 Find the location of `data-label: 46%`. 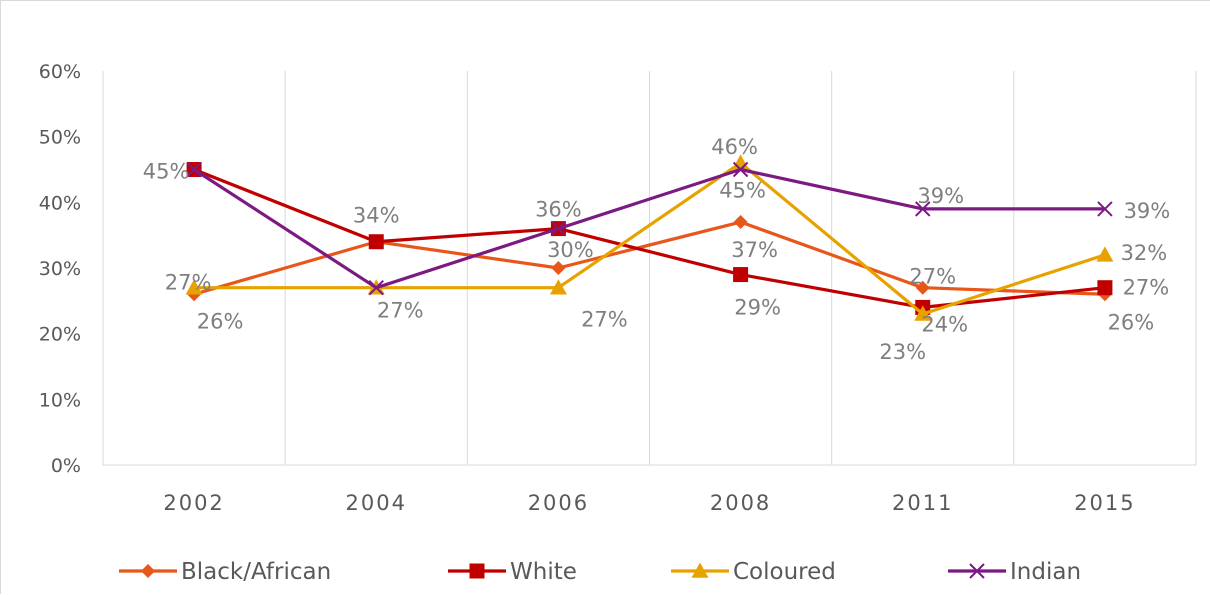

data-label: 46% is located at coordinates (734, 147).